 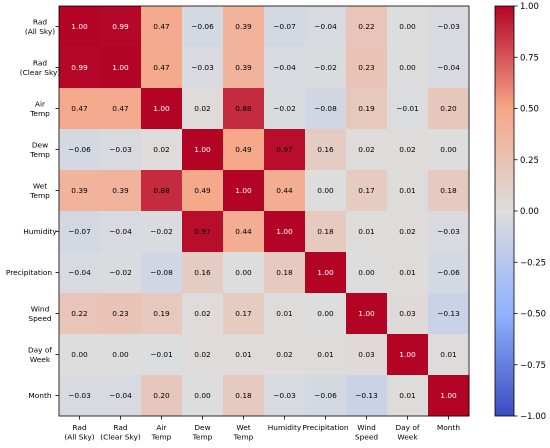 I want to click on cell-value-label: 0.03, so click(x=366, y=354).